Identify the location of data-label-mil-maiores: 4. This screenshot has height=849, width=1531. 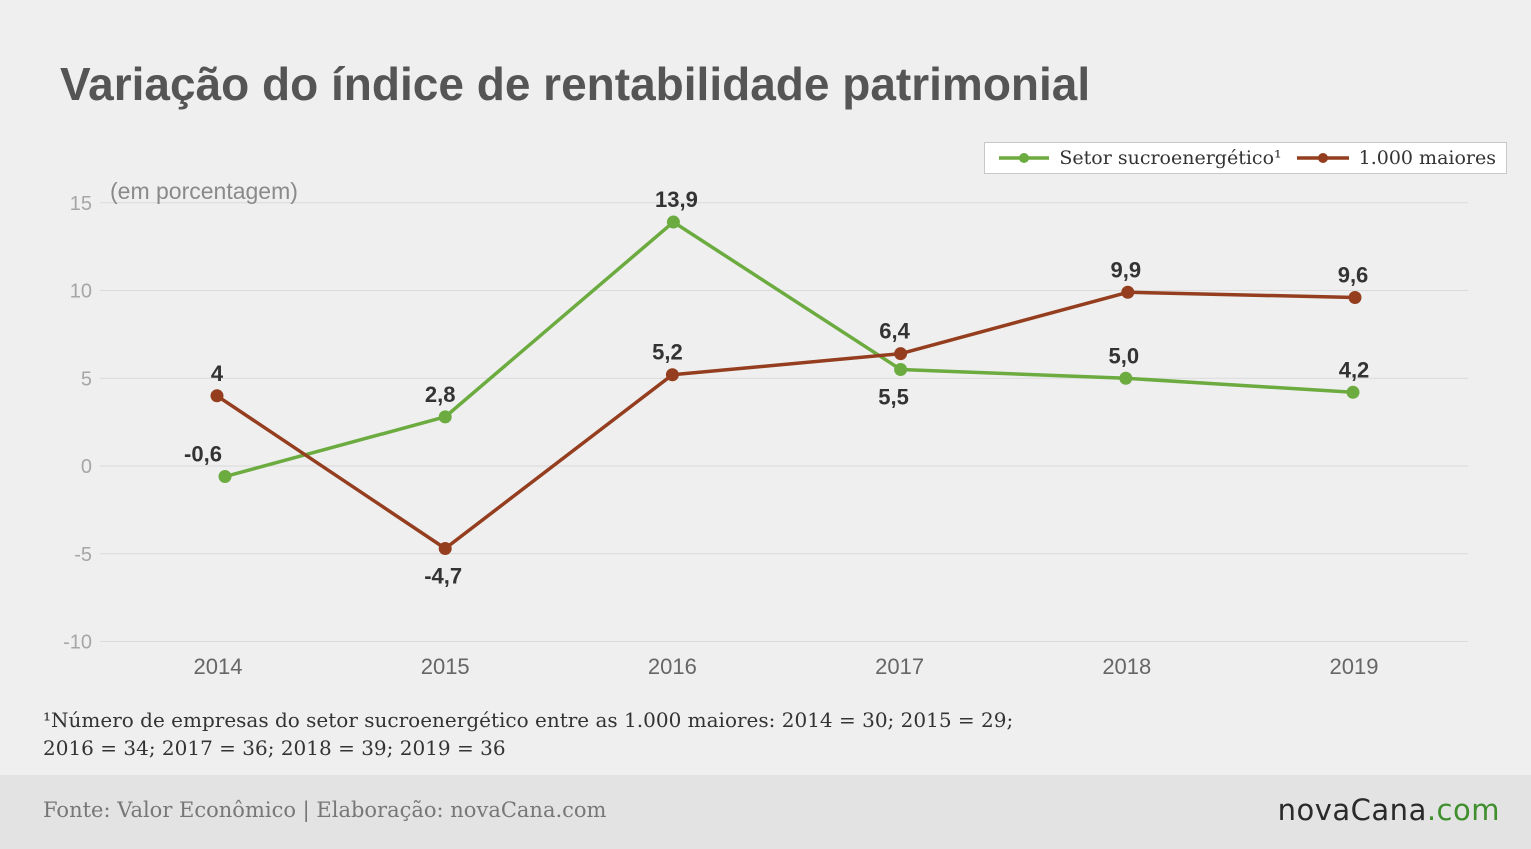
(217, 373).